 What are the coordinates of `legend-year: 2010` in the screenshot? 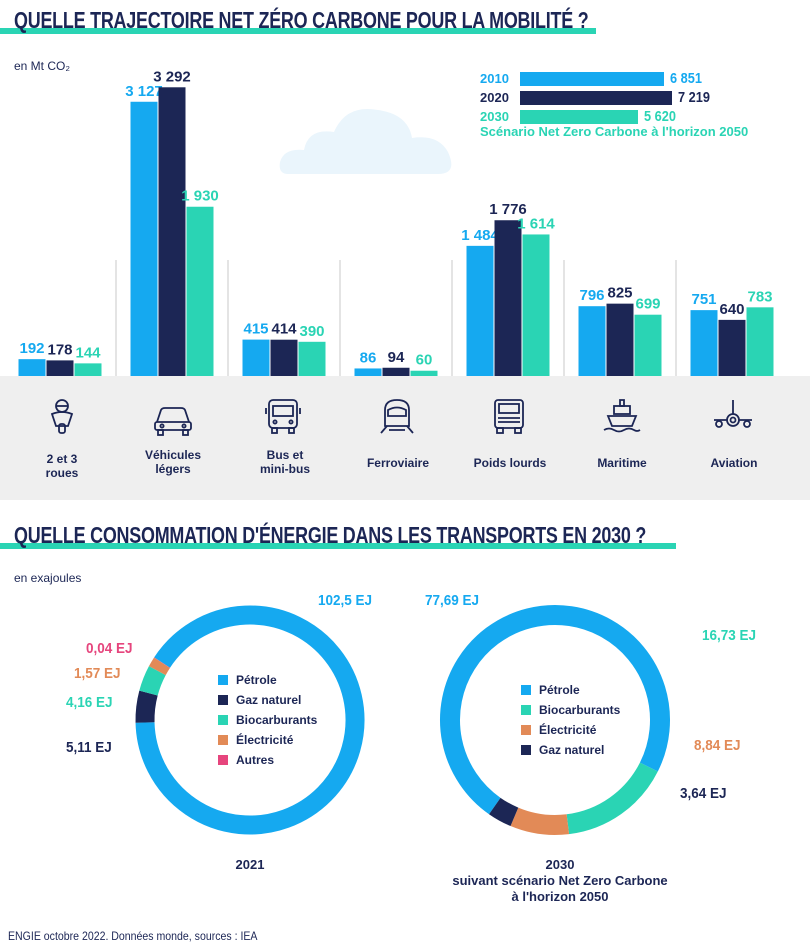 It's located at (494, 78).